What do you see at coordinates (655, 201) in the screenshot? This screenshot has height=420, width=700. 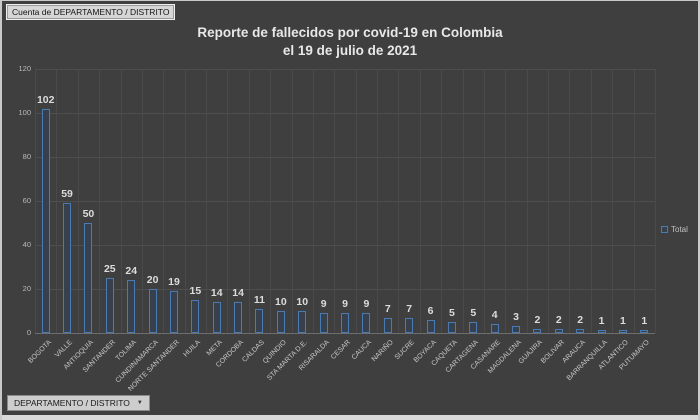 I see `gridline-v` at bounding box center [655, 201].